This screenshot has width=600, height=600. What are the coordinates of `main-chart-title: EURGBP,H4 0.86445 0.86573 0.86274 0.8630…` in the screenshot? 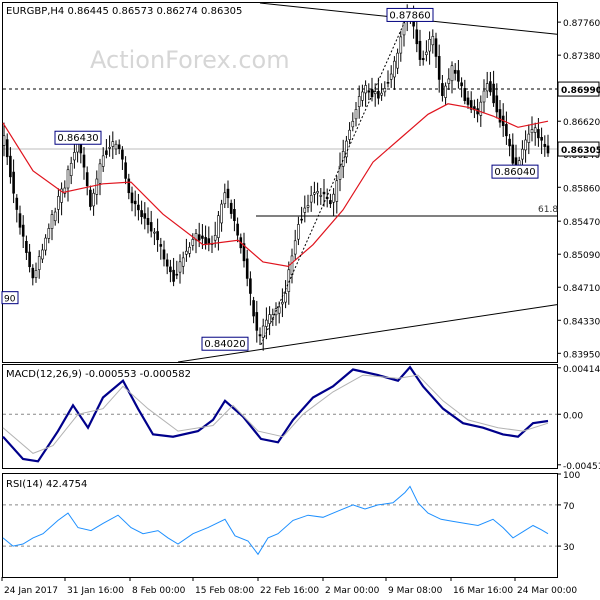 It's located at (124, 11).